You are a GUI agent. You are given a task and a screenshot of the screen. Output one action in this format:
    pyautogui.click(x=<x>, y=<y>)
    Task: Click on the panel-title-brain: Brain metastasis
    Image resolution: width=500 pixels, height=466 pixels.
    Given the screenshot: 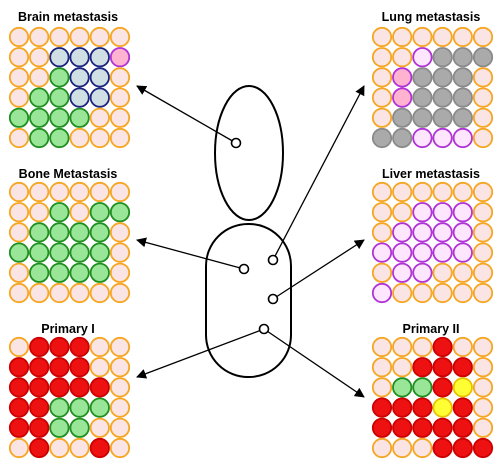 What is the action you would take?
    pyautogui.click(x=68, y=17)
    